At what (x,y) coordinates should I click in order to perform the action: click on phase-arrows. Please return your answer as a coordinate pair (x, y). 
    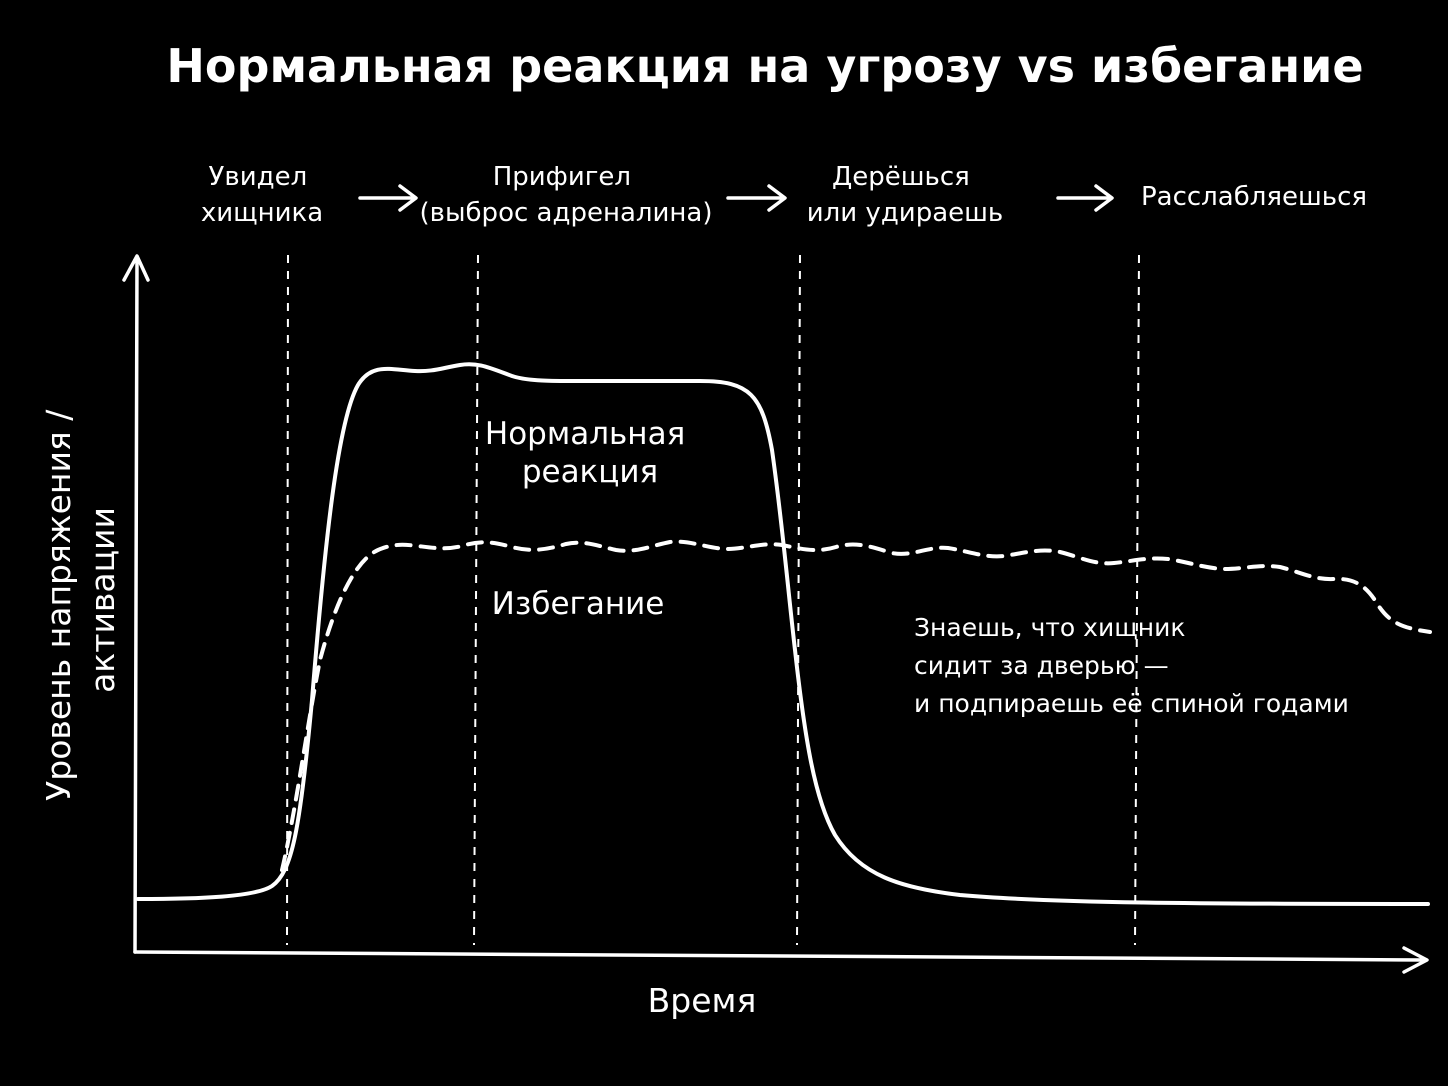
    Looking at the image, I should click on (736, 198).